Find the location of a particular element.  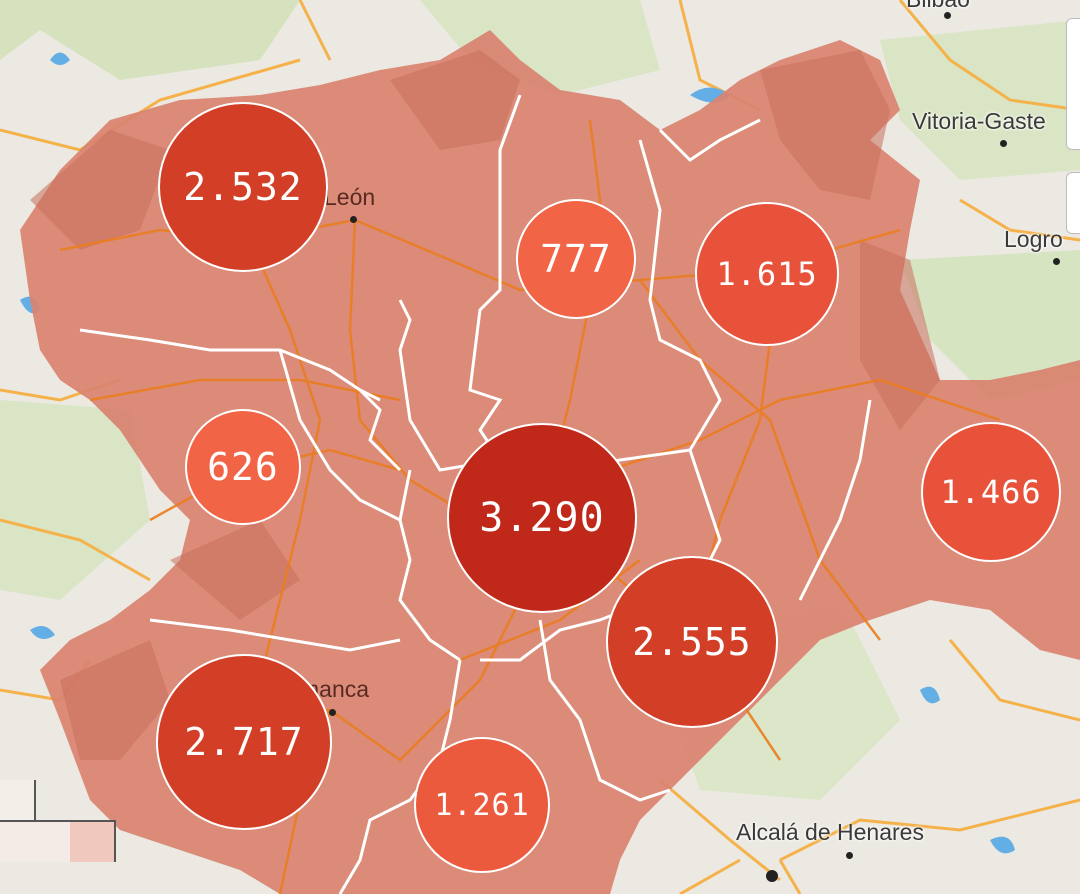

city-dot-logrono is located at coordinates (1056, 261).